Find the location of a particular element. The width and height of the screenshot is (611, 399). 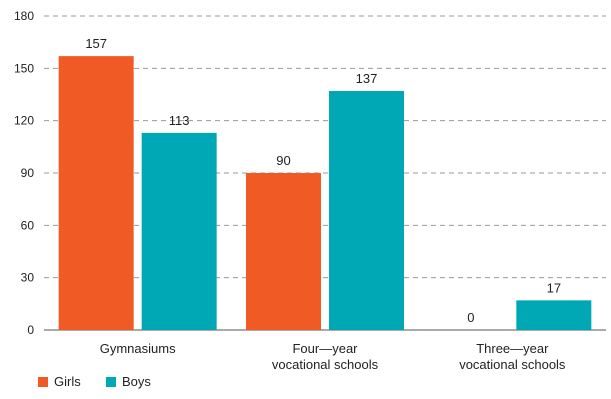

y-axis-ticks: 0 30 60 90 120 150 180 is located at coordinates (24, 173).